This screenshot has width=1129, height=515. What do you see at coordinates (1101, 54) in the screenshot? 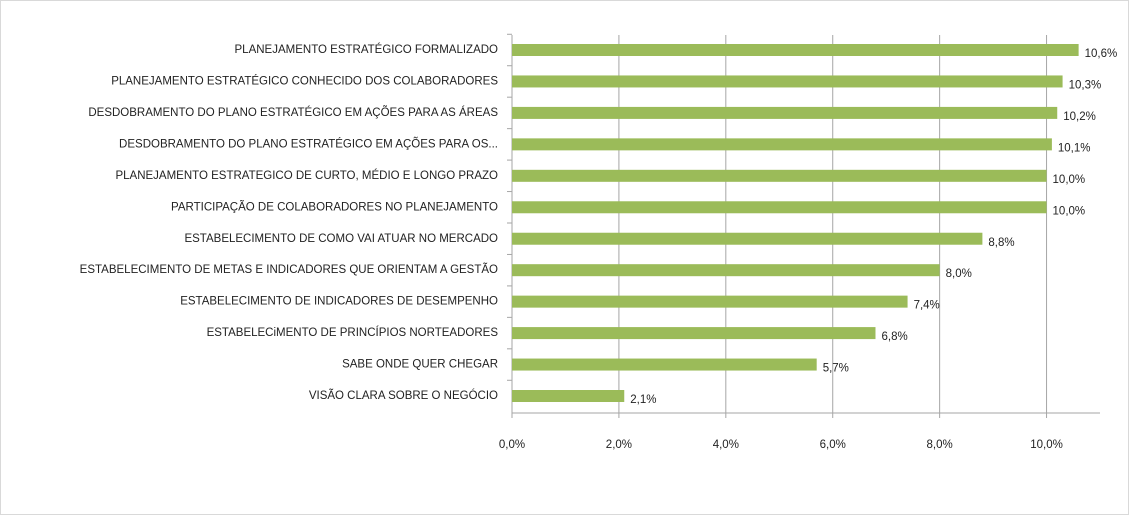
I see `data-label: 10,6%` at bounding box center [1101, 54].